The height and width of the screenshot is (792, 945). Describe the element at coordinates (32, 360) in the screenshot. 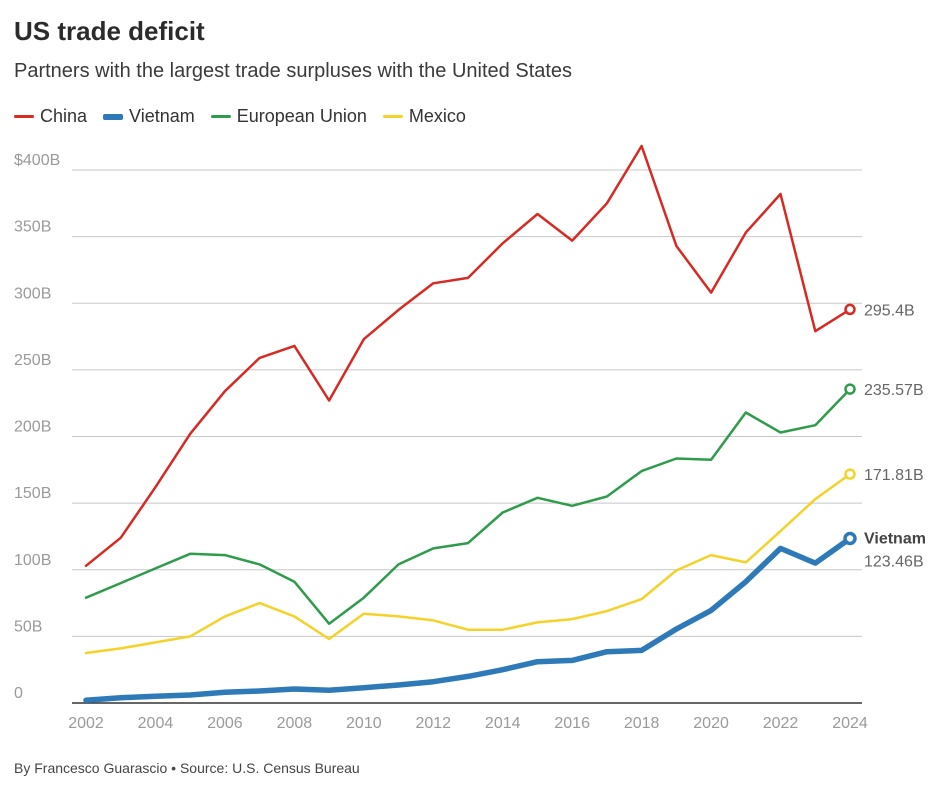

I see `y-tick-label: 250B` at that location.